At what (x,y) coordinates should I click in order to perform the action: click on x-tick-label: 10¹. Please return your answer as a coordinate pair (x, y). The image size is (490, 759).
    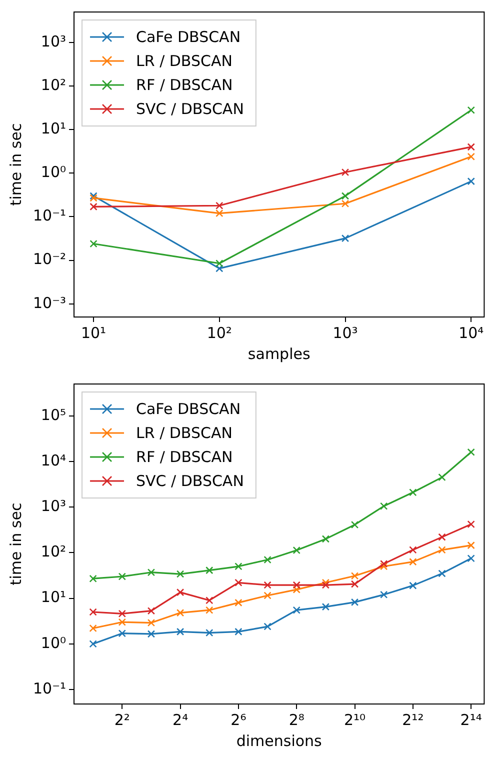
    Looking at the image, I should click on (93, 333).